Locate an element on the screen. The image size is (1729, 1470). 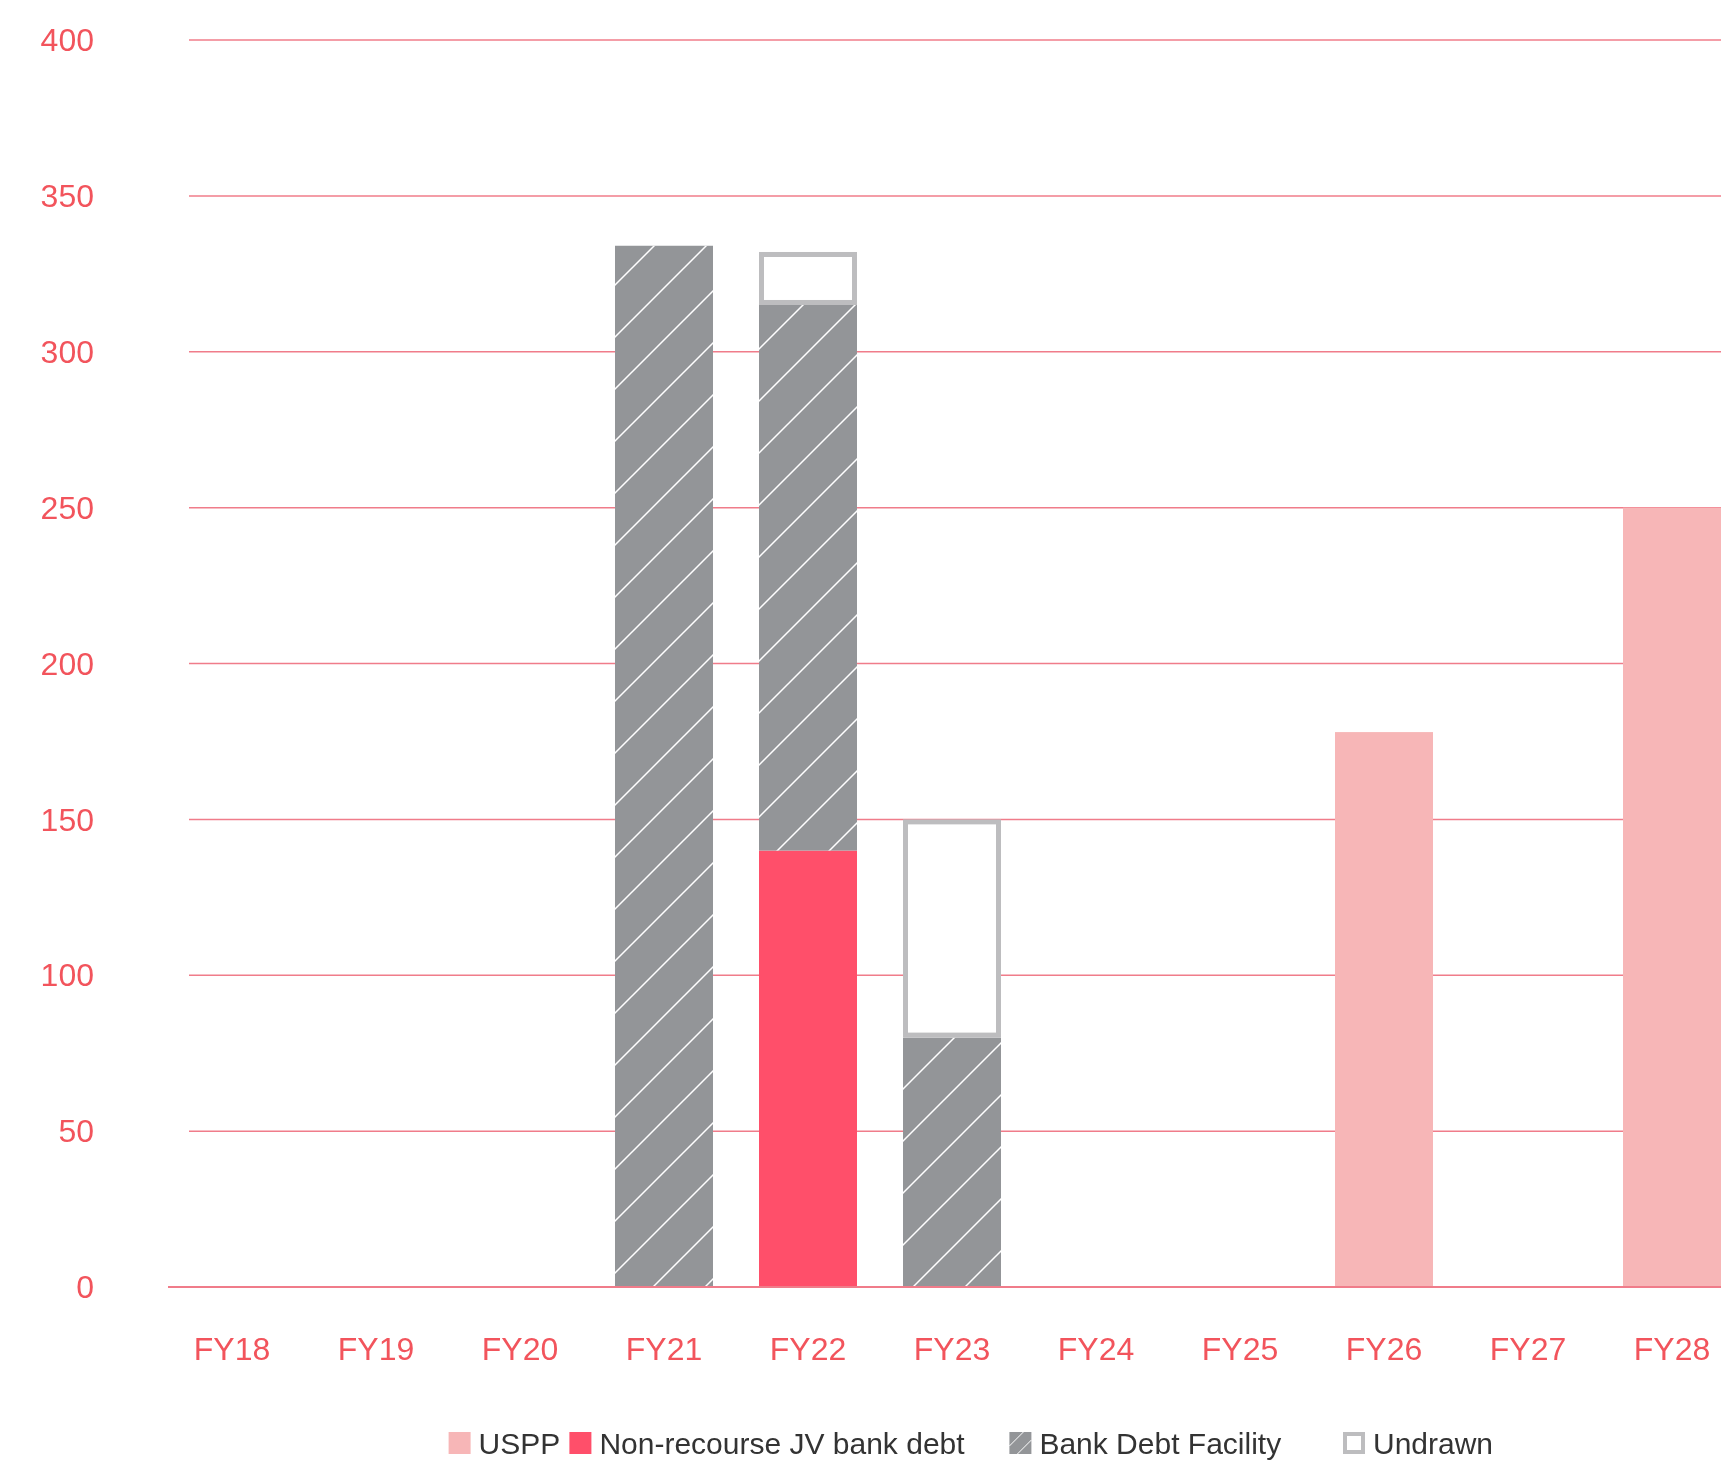
x-tick-label: FY23 is located at coordinates (952, 1349).